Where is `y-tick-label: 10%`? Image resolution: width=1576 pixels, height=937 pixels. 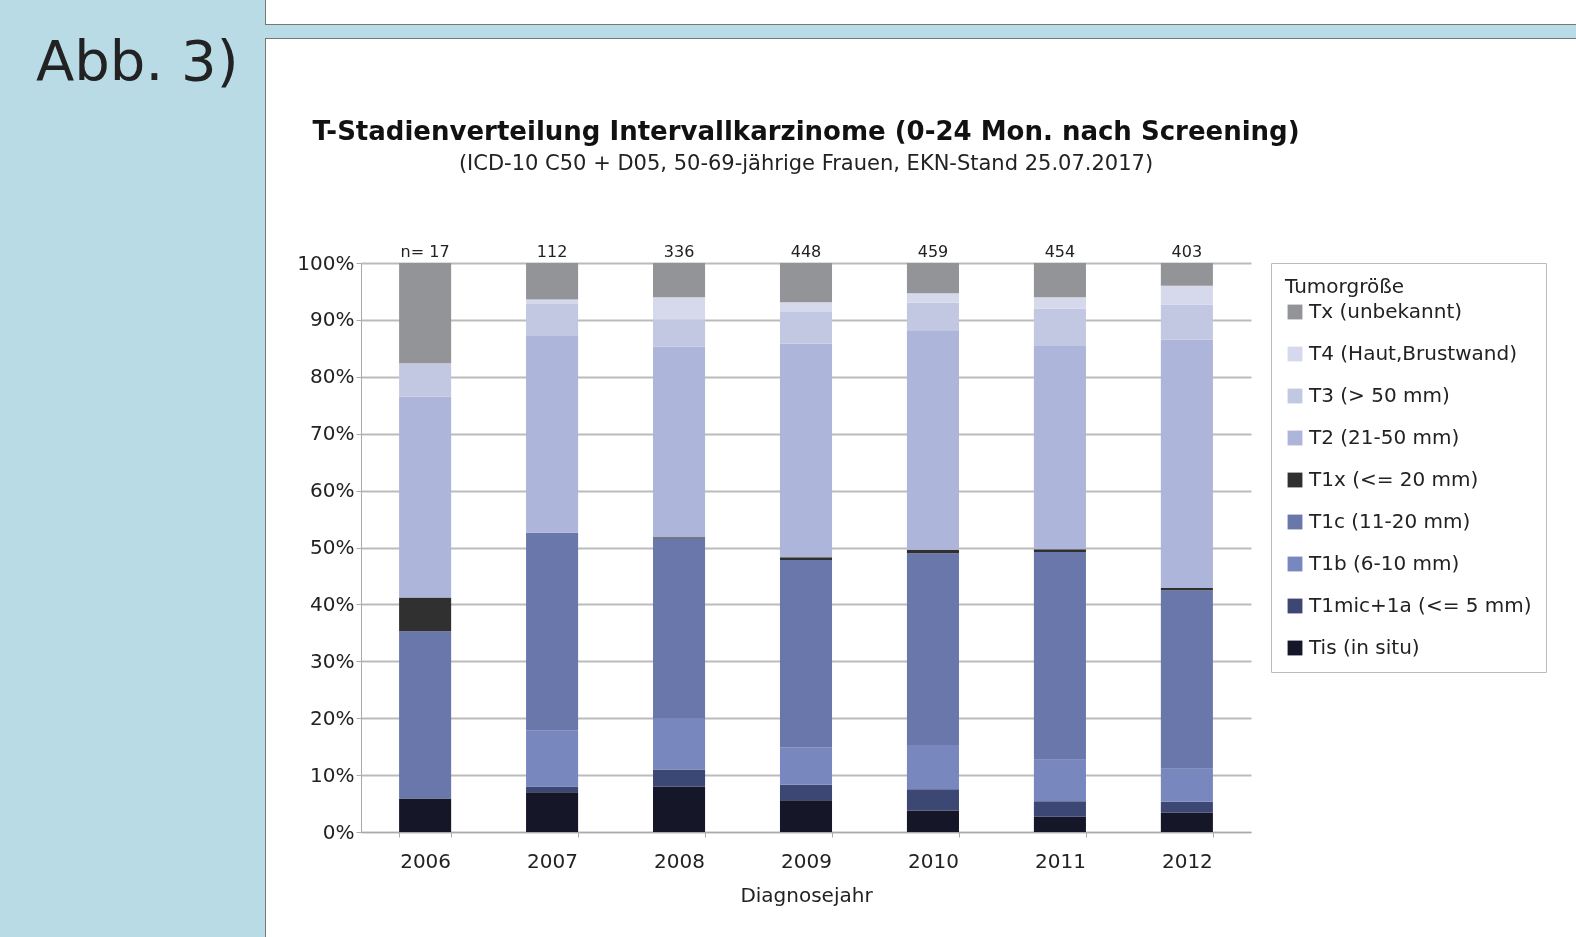 y-tick-label: 10% is located at coordinates (332, 774).